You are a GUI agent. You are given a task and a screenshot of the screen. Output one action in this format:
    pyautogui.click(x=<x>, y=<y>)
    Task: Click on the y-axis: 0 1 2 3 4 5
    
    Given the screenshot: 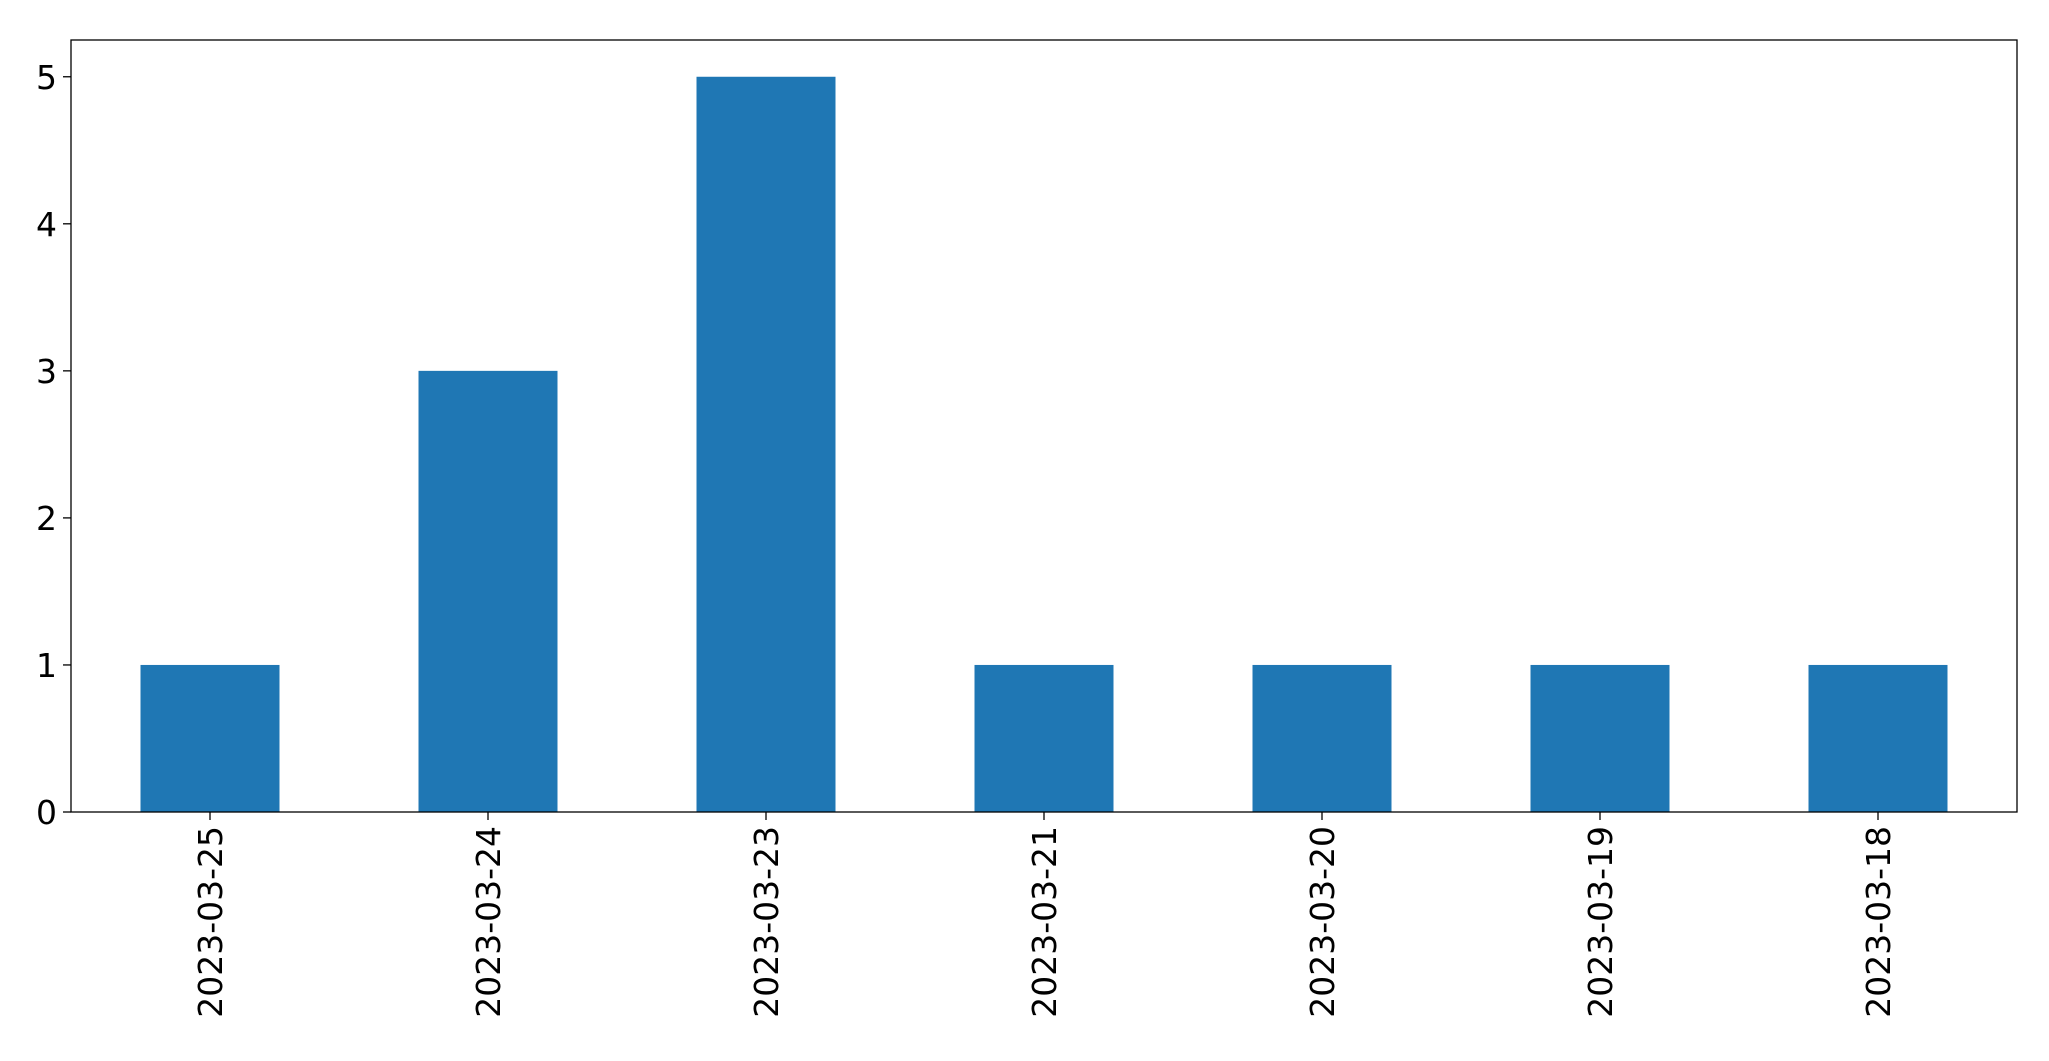 What is the action you would take?
    pyautogui.click(x=53, y=445)
    